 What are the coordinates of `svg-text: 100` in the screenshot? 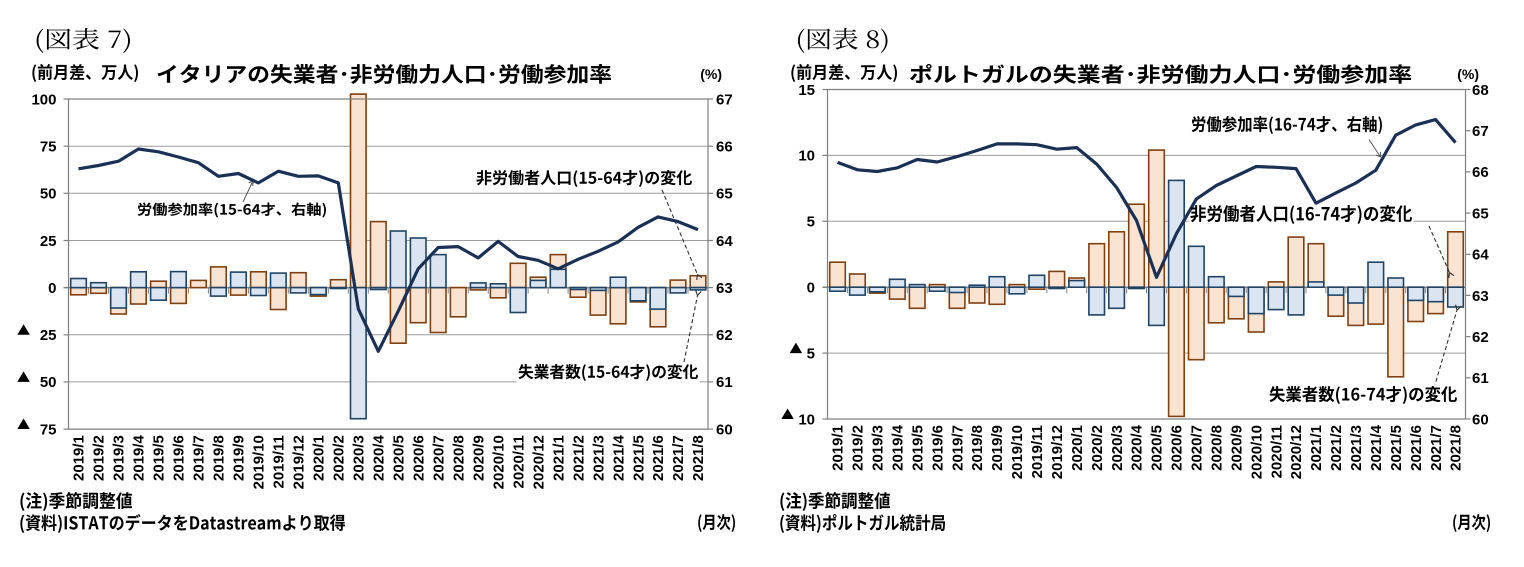 It's located at (43, 99).